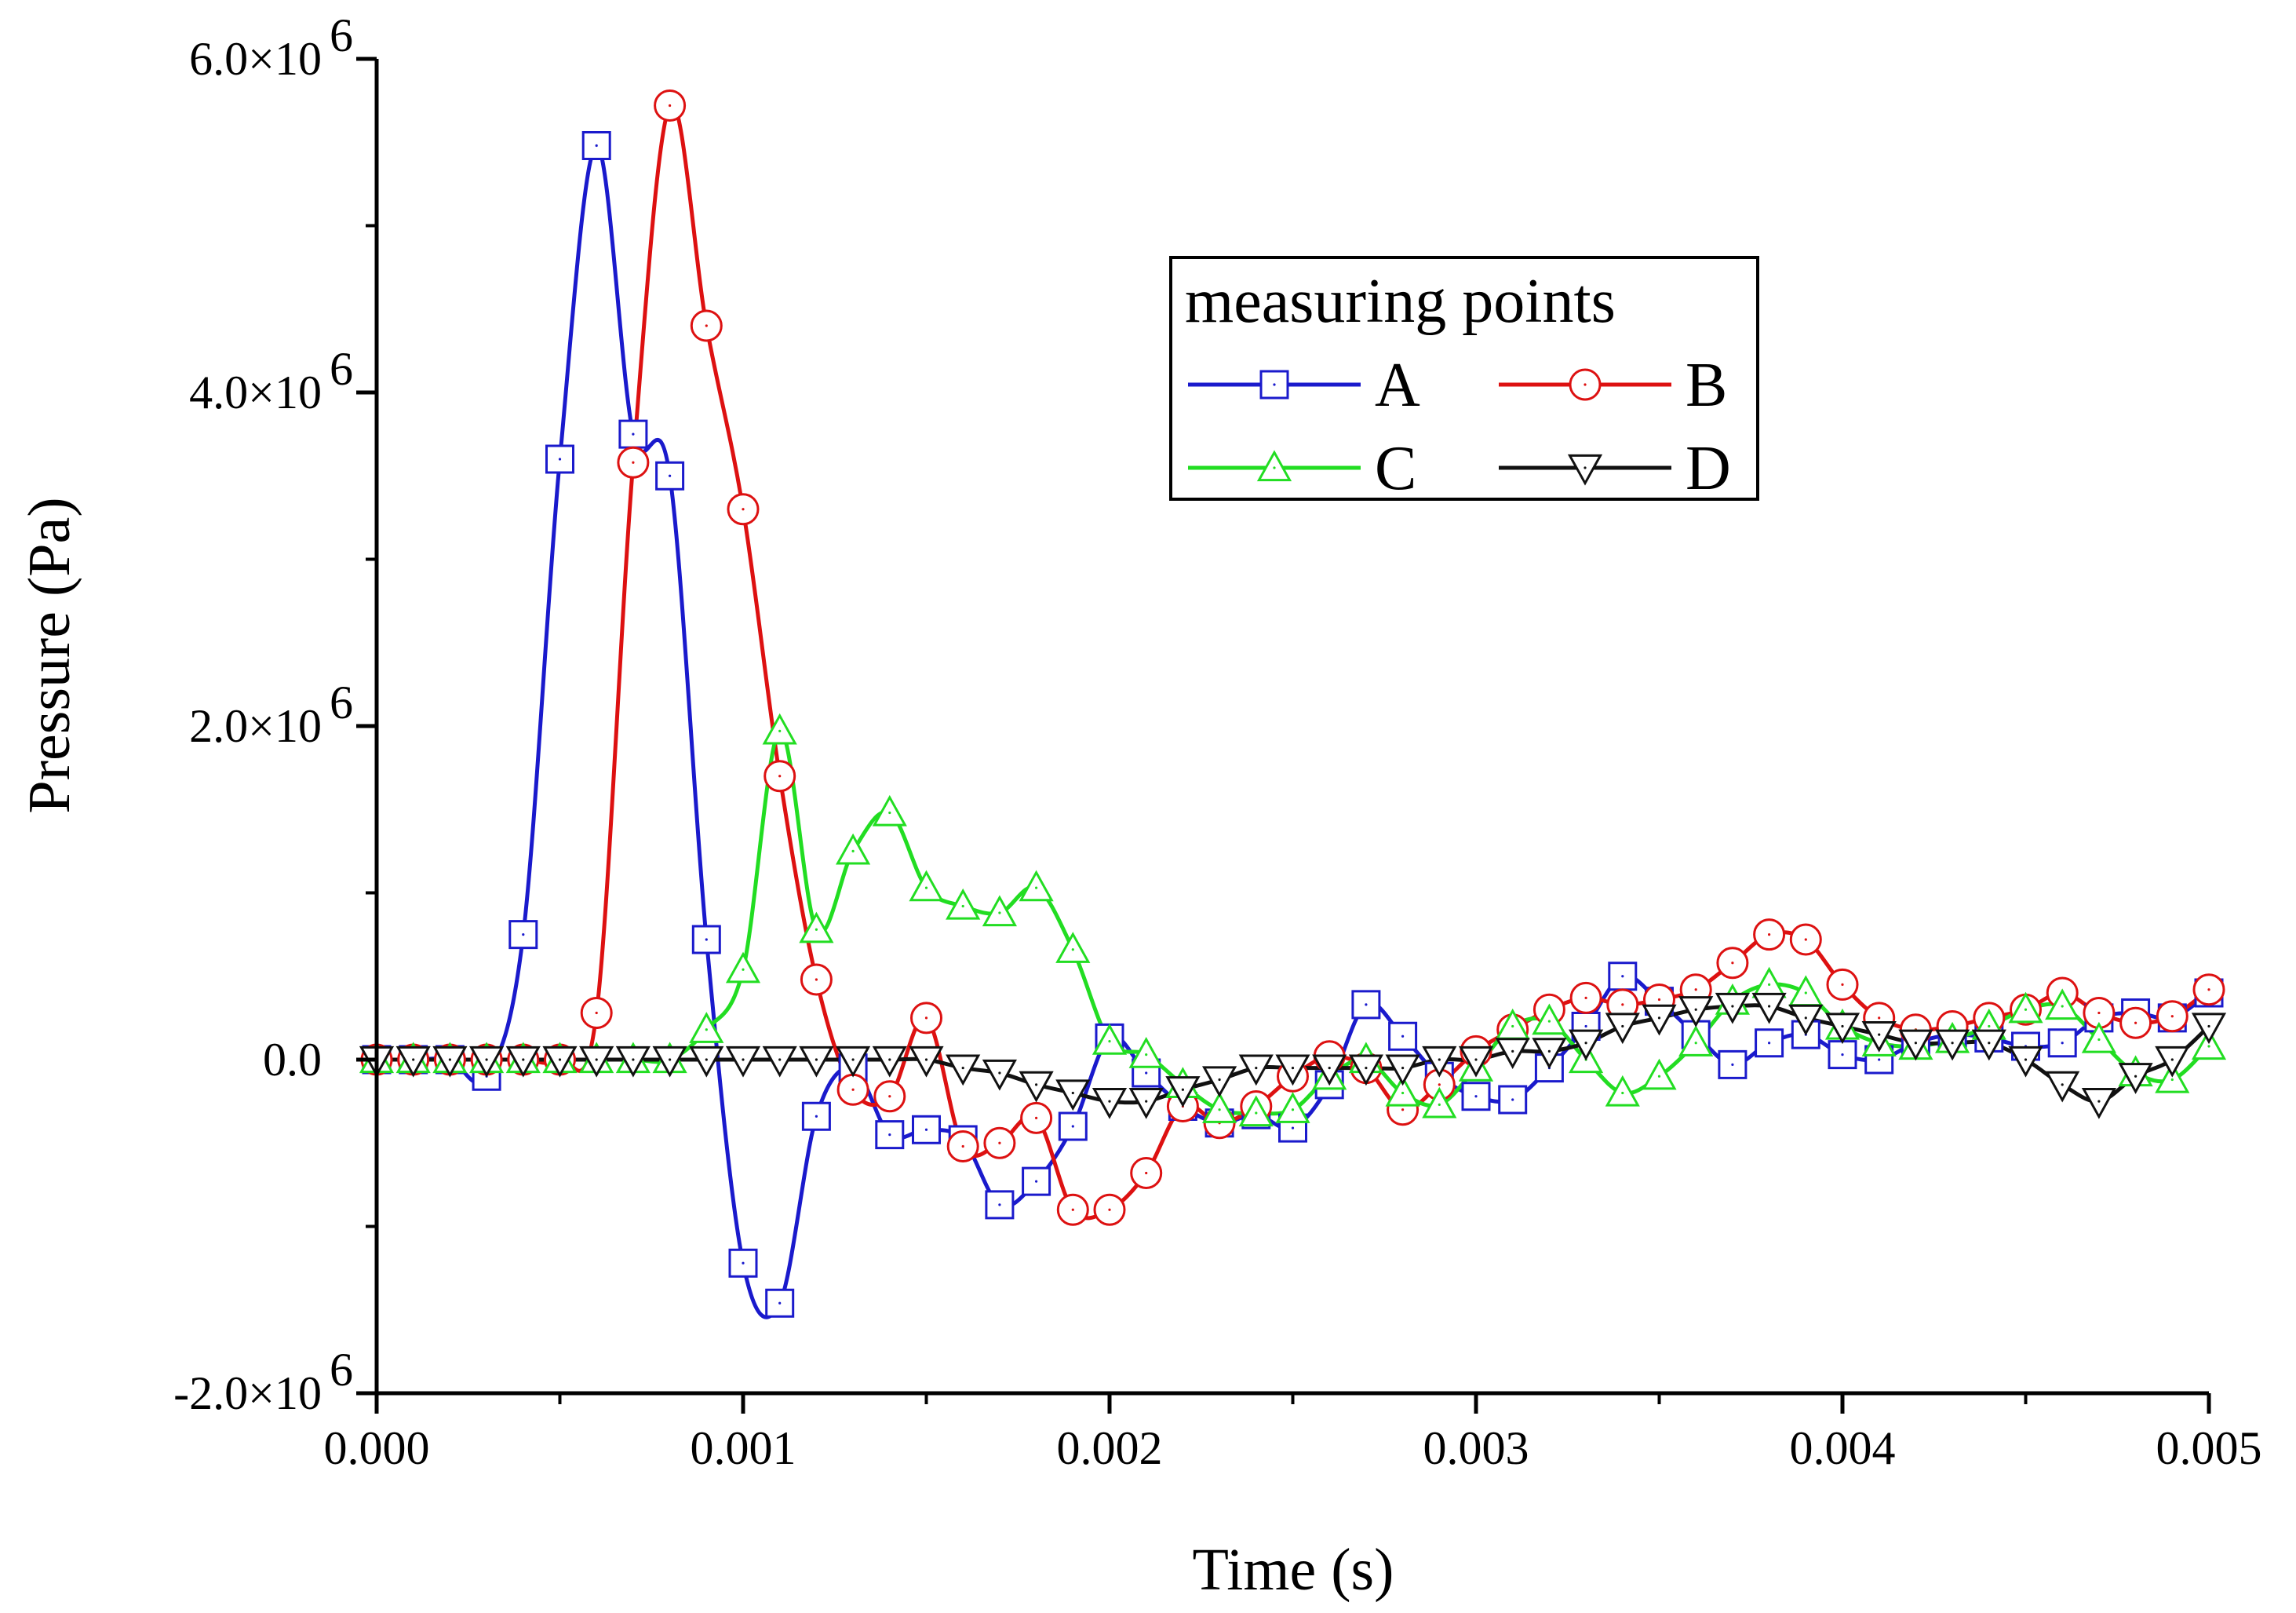 The image size is (2296, 1613). What do you see at coordinates (1304, 385) in the screenshot?
I see `legend-item-a: A` at bounding box center [1304, 385].